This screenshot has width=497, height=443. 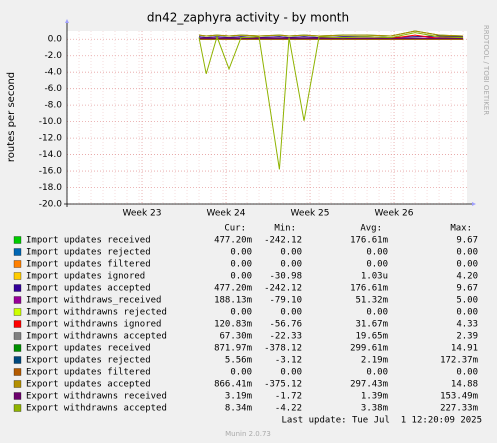 What do you see at coordinates (285, 325) in the screenshot?
I see `legend-value: -56.76` at bounding box center [285, 325].